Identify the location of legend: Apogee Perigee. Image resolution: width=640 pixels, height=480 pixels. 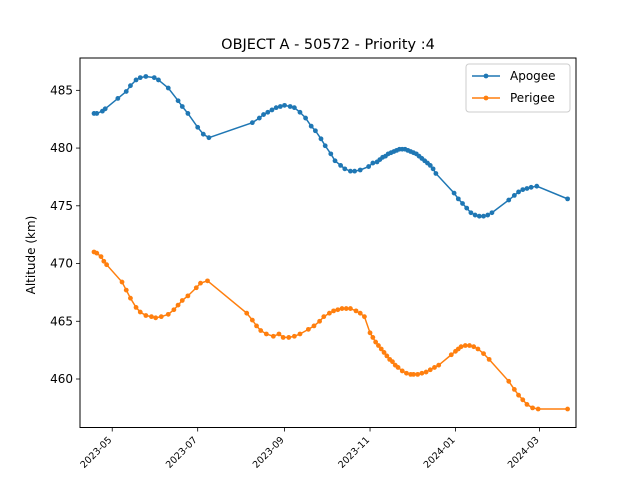
(518, 88).